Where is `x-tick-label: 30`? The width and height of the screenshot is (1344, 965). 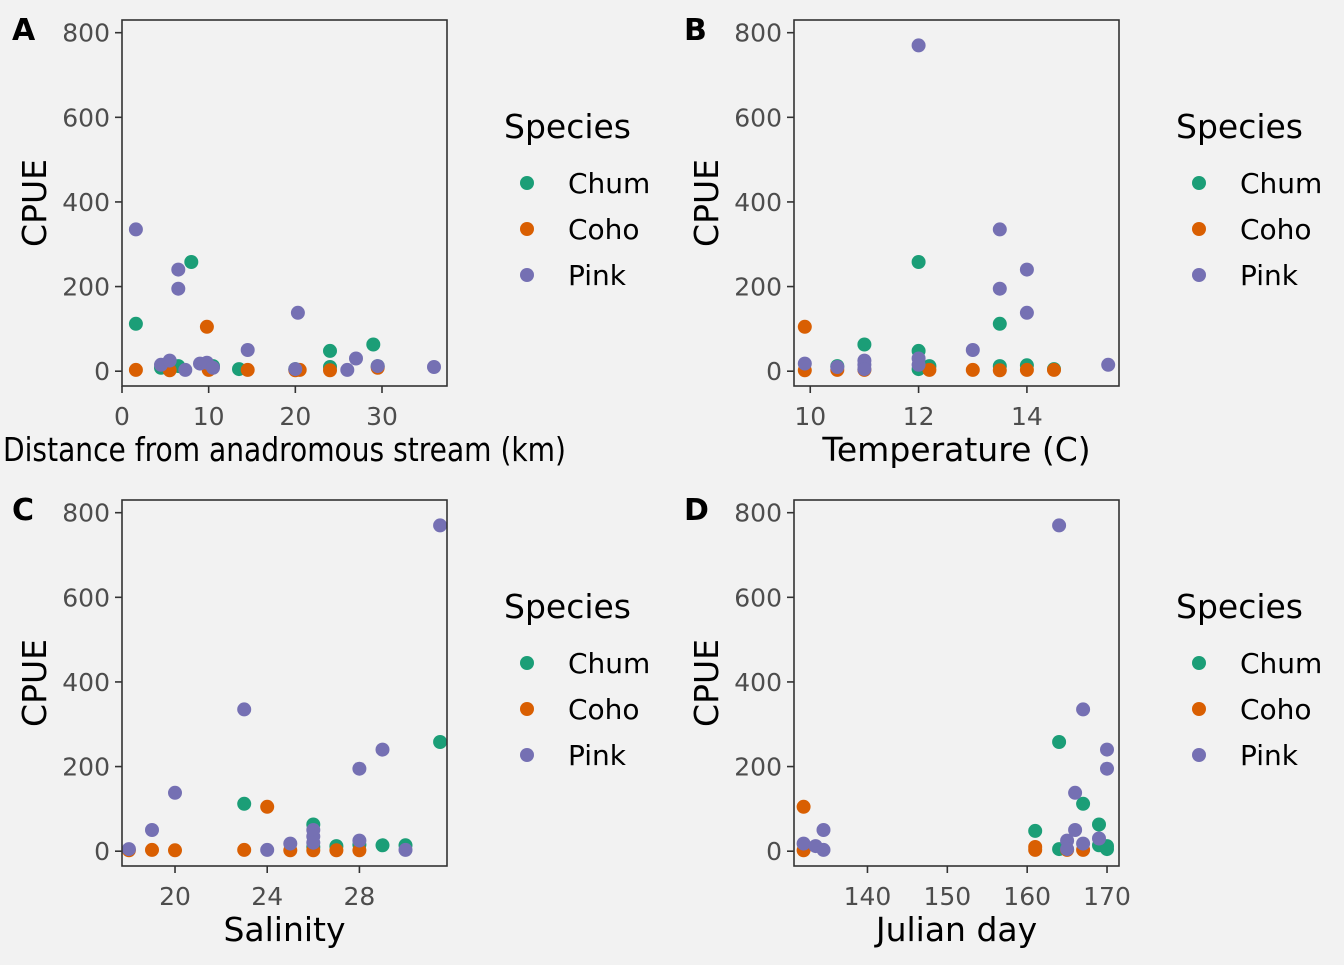
x-tick-label: 30 is located at coordinates (382, 416).